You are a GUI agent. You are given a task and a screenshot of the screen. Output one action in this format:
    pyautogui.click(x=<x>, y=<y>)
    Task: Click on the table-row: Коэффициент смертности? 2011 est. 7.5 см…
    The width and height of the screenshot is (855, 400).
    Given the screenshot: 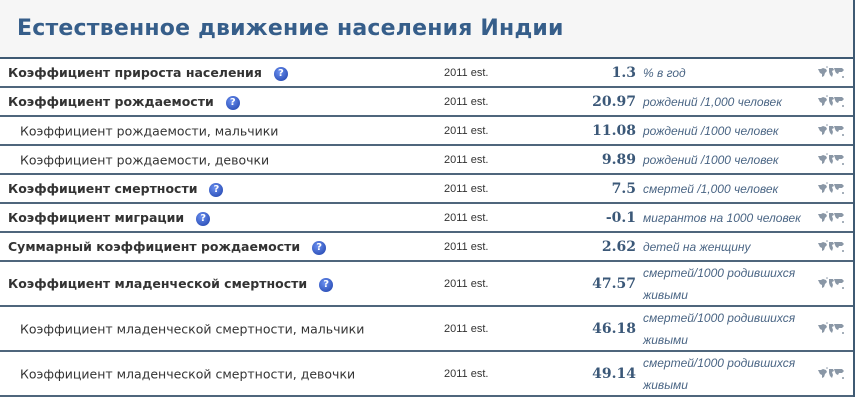 What is the action you would take?
    pyautogui.click(x=426, y=189)
    